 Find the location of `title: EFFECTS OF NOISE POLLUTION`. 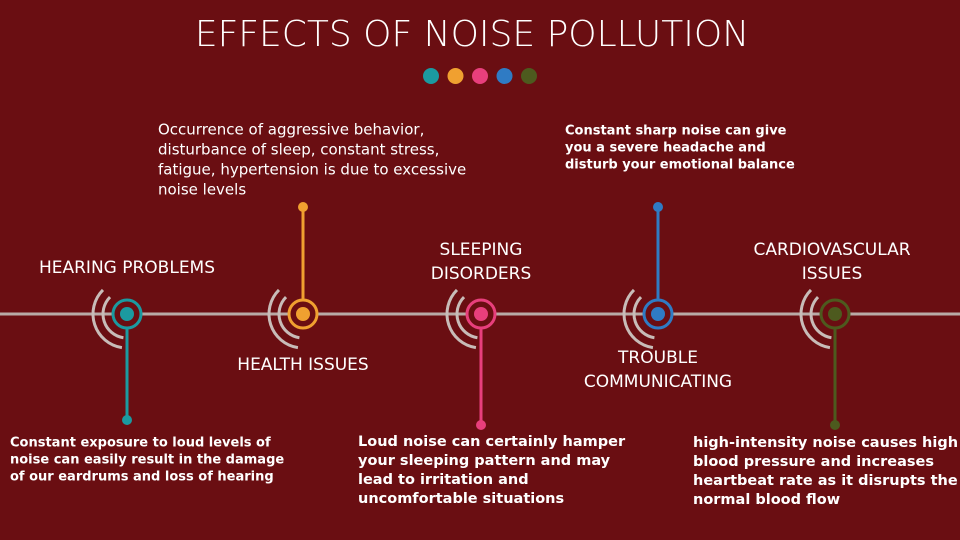

title: EFFECTS OF NOISE POLLUTION is located at coordinates (472, 34).